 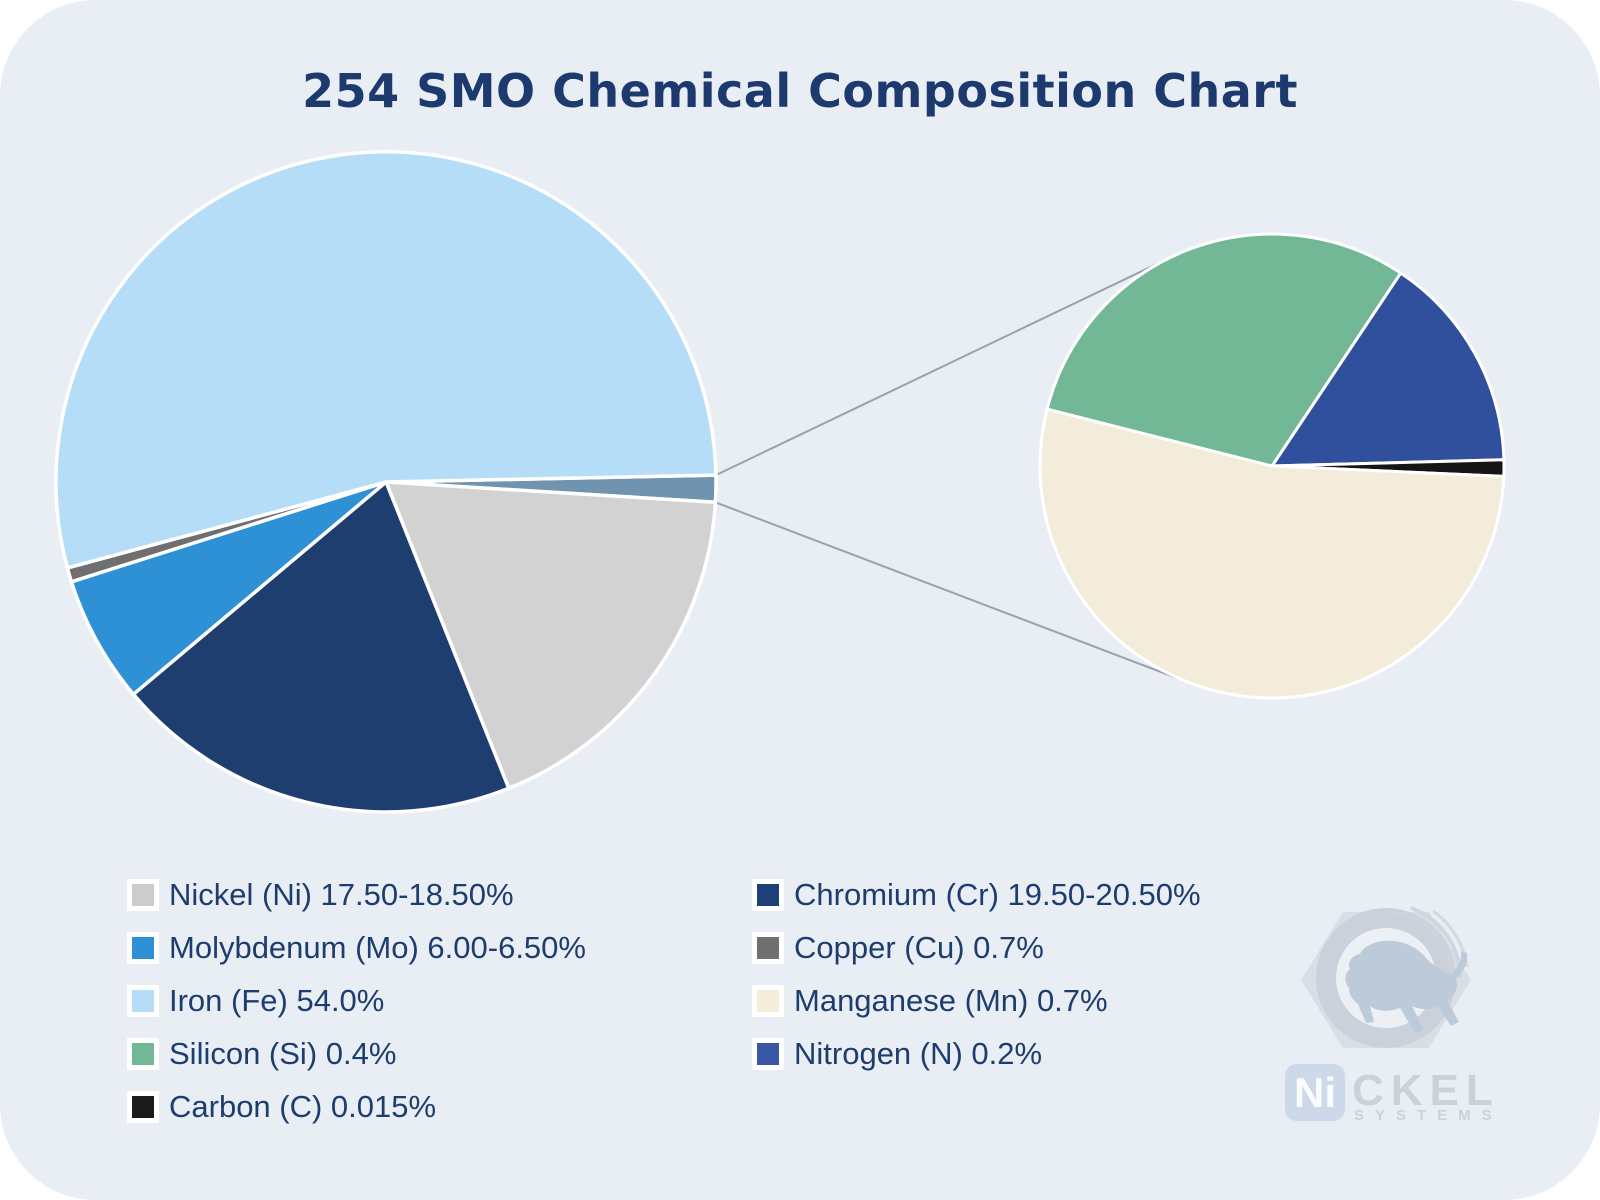 I want to click on detail-zoom-pie-chart, so click(x=1272, y=466).